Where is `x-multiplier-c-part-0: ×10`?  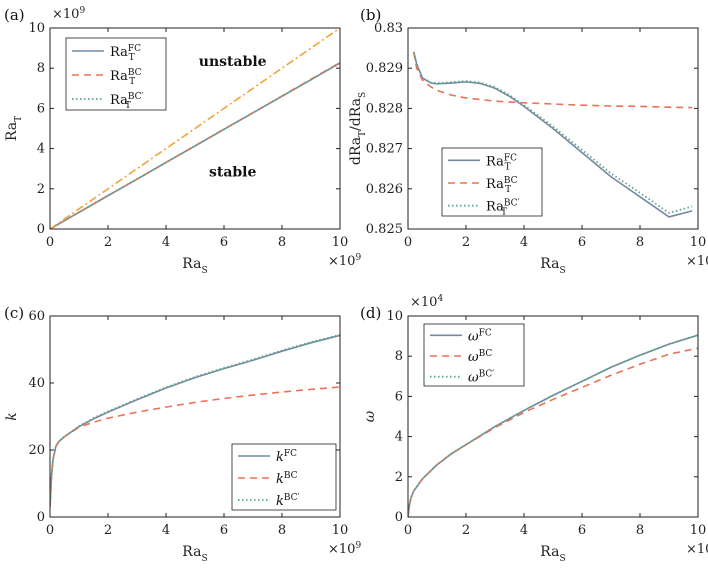 x-multiplier-c-part-0: ×10 is located at coordinates (341, 549).